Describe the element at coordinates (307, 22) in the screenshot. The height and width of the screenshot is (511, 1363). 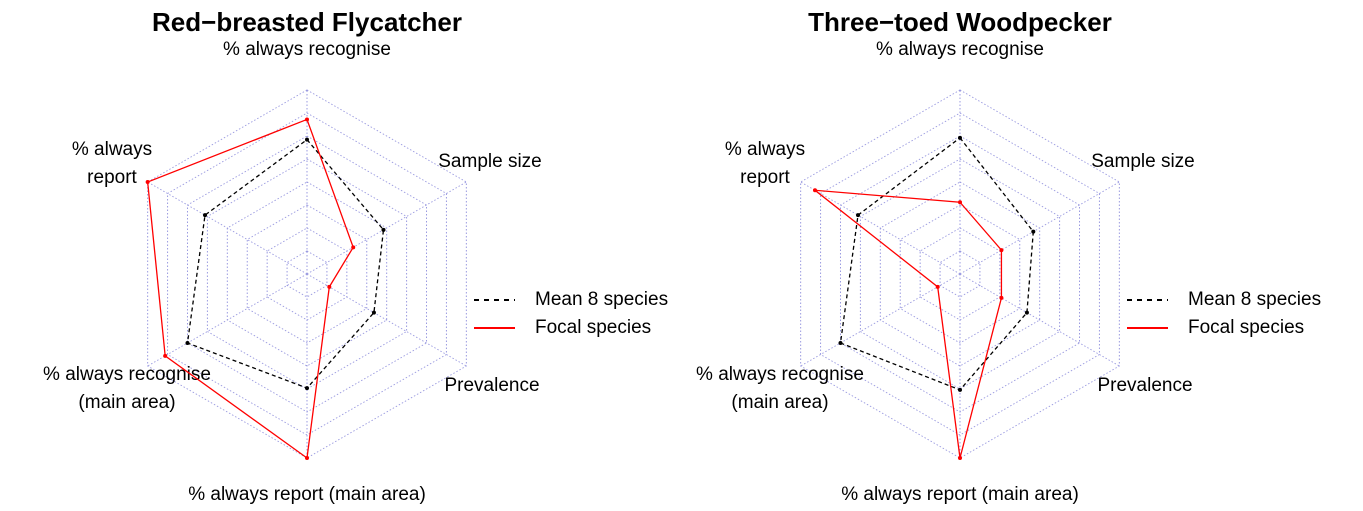
I see `chart-title: Red−breasted Flycatcher` at that location.